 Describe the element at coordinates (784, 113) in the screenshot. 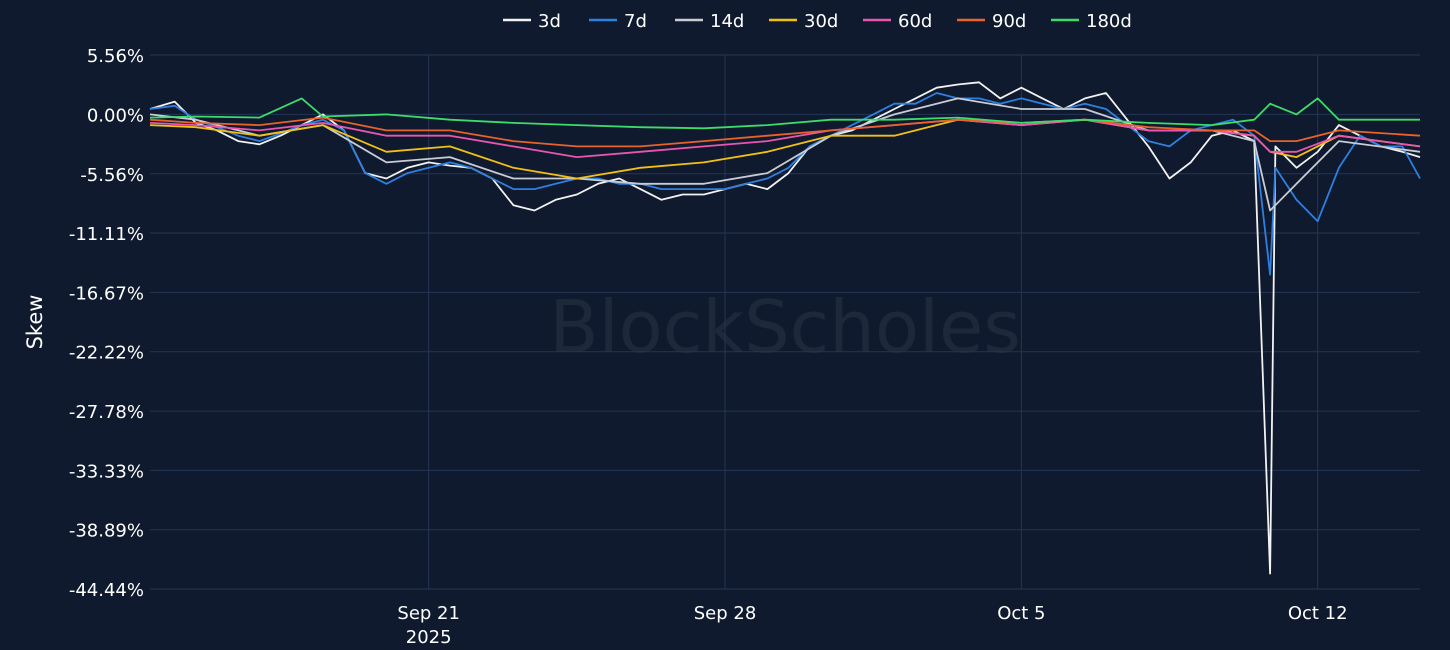

I see `series-line-180d` at that location.